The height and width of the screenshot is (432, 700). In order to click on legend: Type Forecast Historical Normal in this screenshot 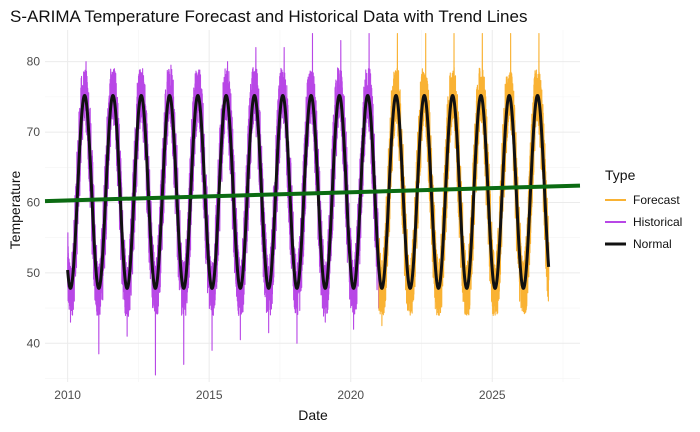, I will do `click(643, 209)`.